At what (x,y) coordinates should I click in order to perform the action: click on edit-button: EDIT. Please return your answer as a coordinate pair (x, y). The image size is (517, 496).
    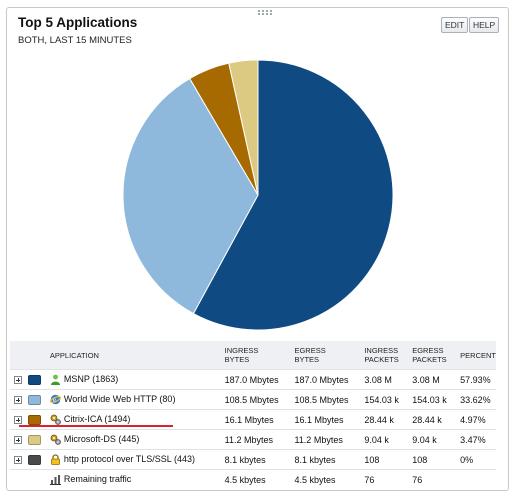
    Looking at the image, I should click on (455, 25).